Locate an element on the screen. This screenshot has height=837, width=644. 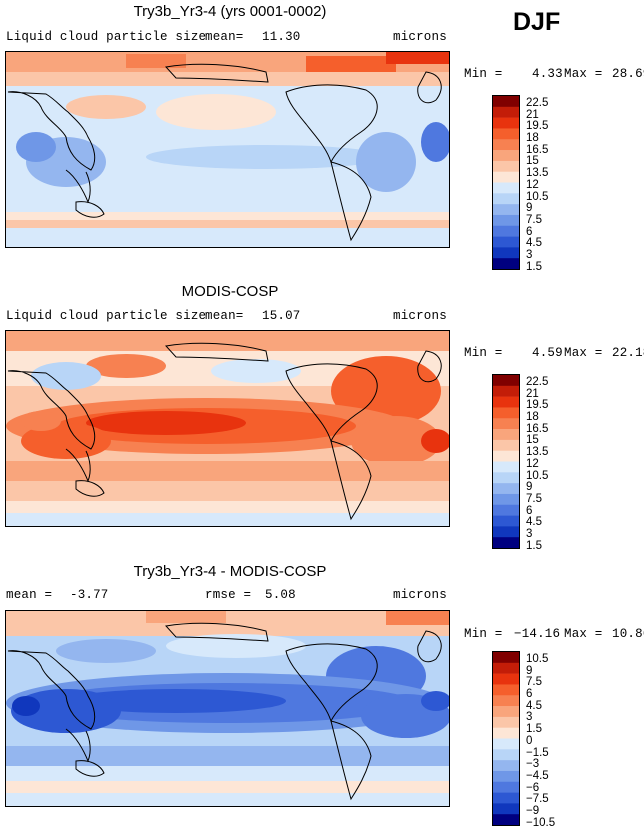
panel1-colorbar is located at coordinates (506, 182).